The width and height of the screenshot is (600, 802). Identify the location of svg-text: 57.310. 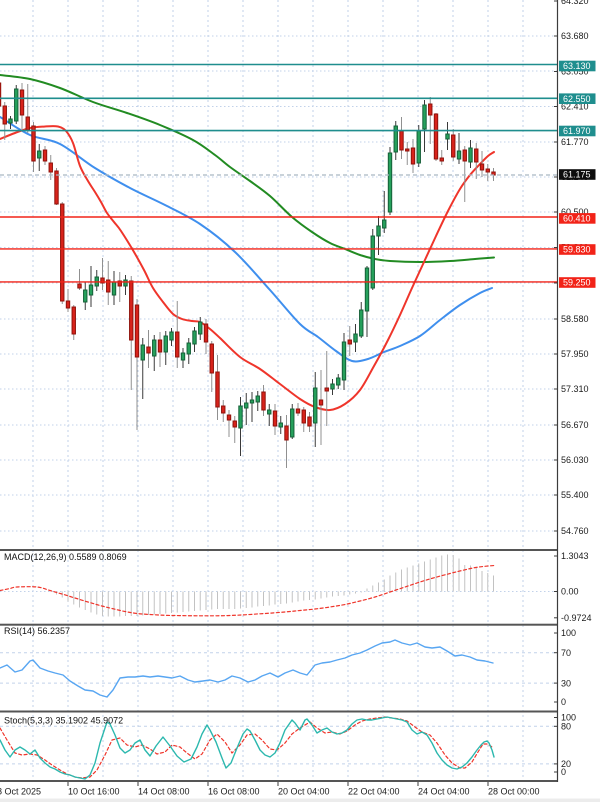
(575, 389).